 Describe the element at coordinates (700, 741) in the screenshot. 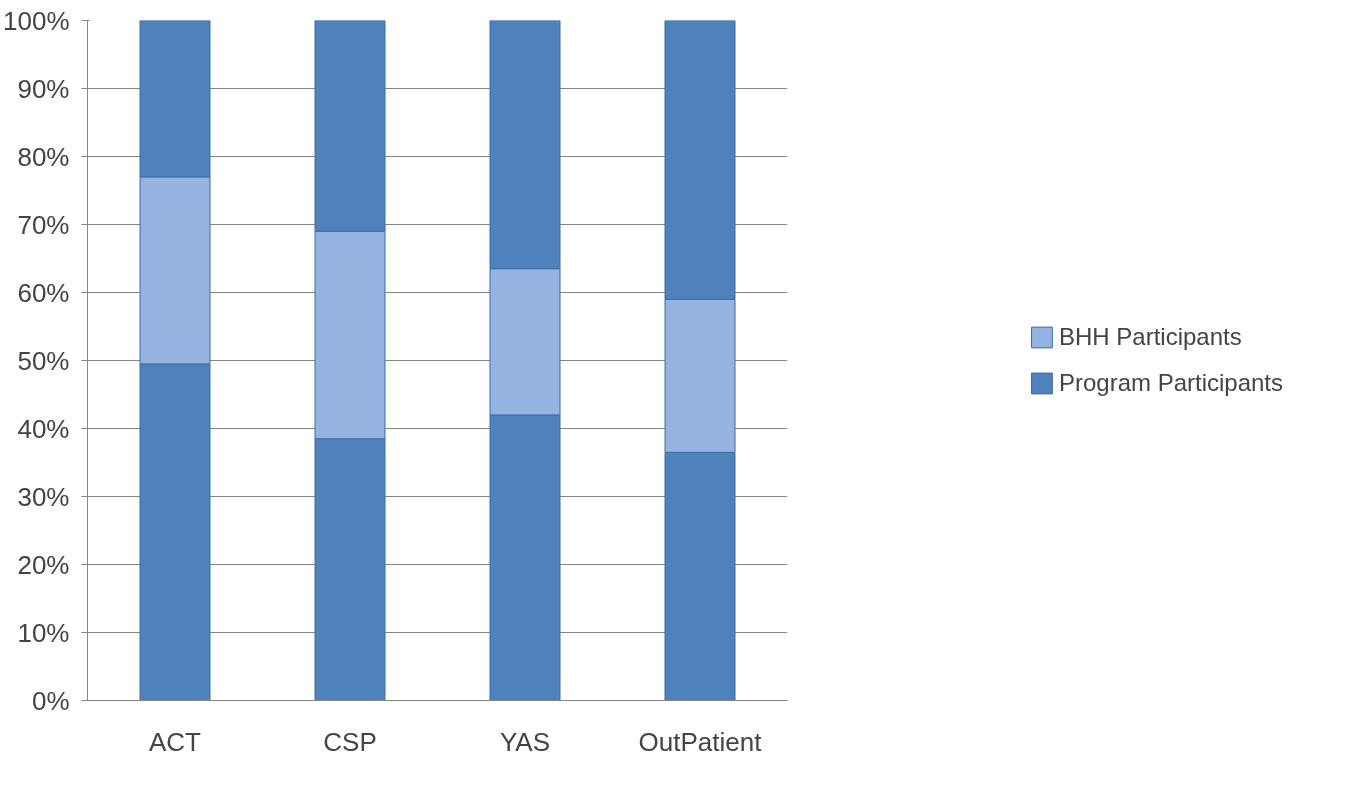

I see `x-tick-label: OutPatient` at that location.